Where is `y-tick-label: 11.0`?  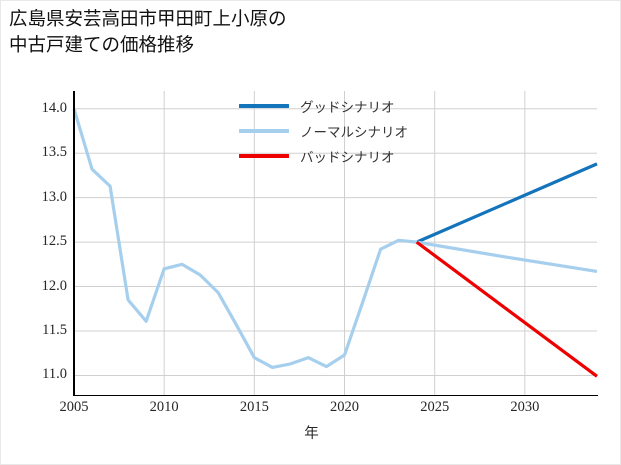 y-tick-label: 11.0 is located at coordinates (54, 374).